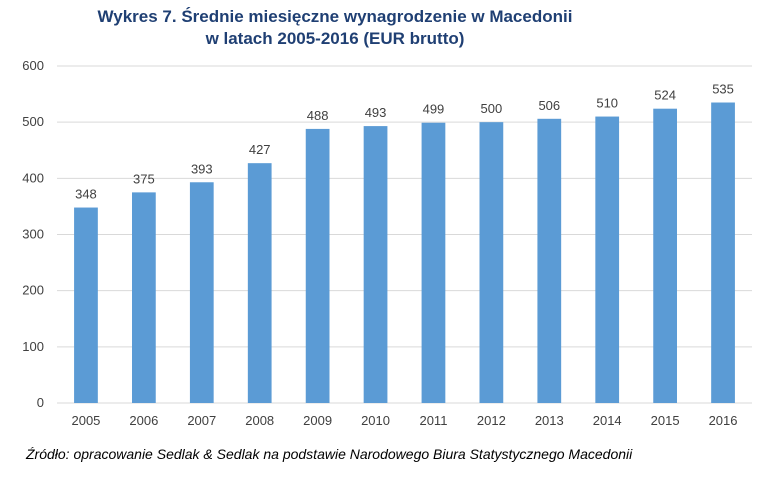  Describe the element at coordinates (665, 255) in the screenshot. I see `bar-2015` at that location.